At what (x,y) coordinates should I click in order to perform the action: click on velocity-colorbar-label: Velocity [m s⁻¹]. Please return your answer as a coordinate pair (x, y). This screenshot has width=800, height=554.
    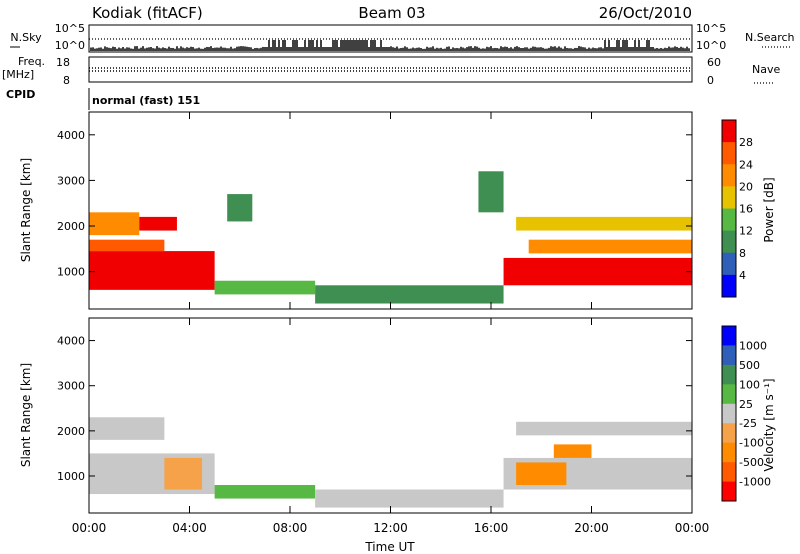
    Looking at the image, I should click on (769, 424).